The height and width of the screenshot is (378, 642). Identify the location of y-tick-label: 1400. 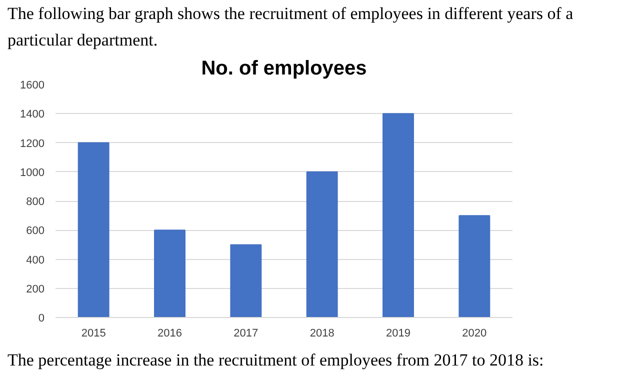
(32, 114).